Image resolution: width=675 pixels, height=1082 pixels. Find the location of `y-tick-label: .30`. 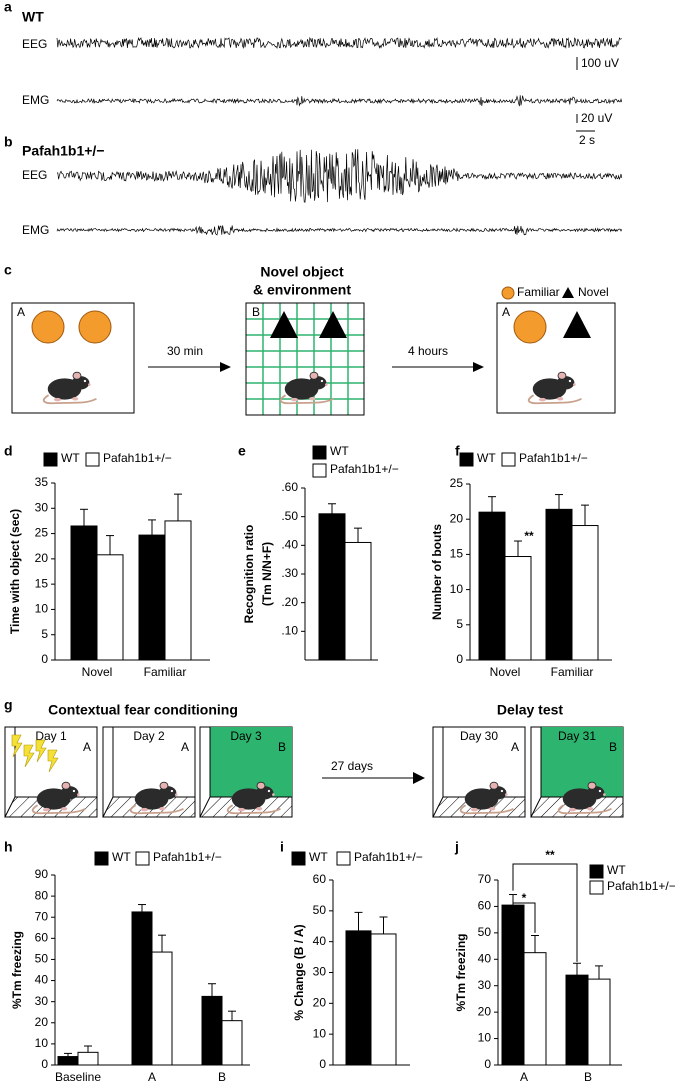

y-tick-label: .30 is located at coordinates (289, 573).